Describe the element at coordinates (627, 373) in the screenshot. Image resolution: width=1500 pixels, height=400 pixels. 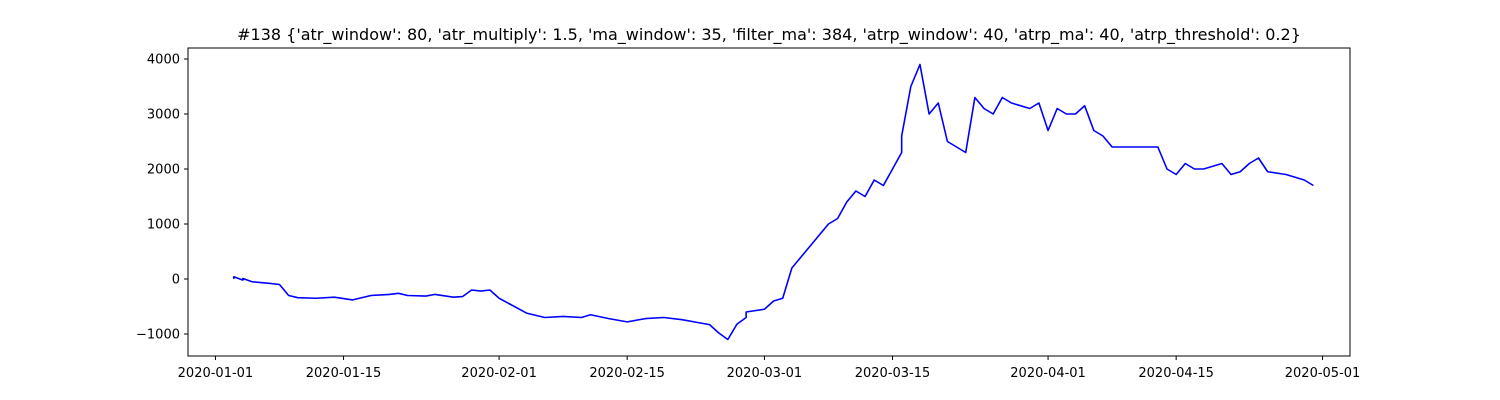
I see `x-tick-label: 2020-02-15` at that location.